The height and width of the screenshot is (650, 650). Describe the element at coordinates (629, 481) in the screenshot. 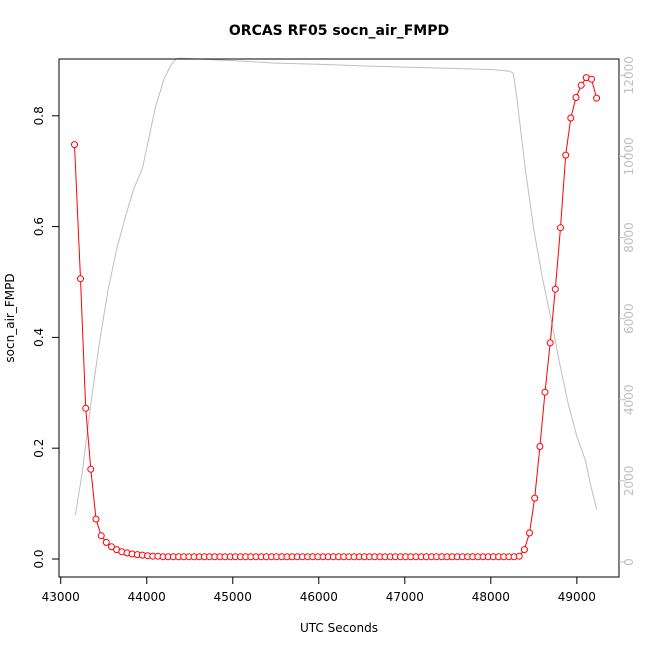

I see `y2-tick-label: 2000` at that location.